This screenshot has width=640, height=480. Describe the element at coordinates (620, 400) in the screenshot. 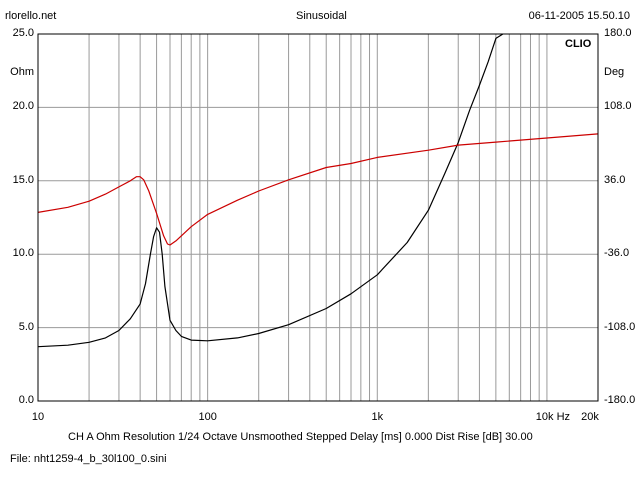

I see `right-tick-label: -180.0` at that location.